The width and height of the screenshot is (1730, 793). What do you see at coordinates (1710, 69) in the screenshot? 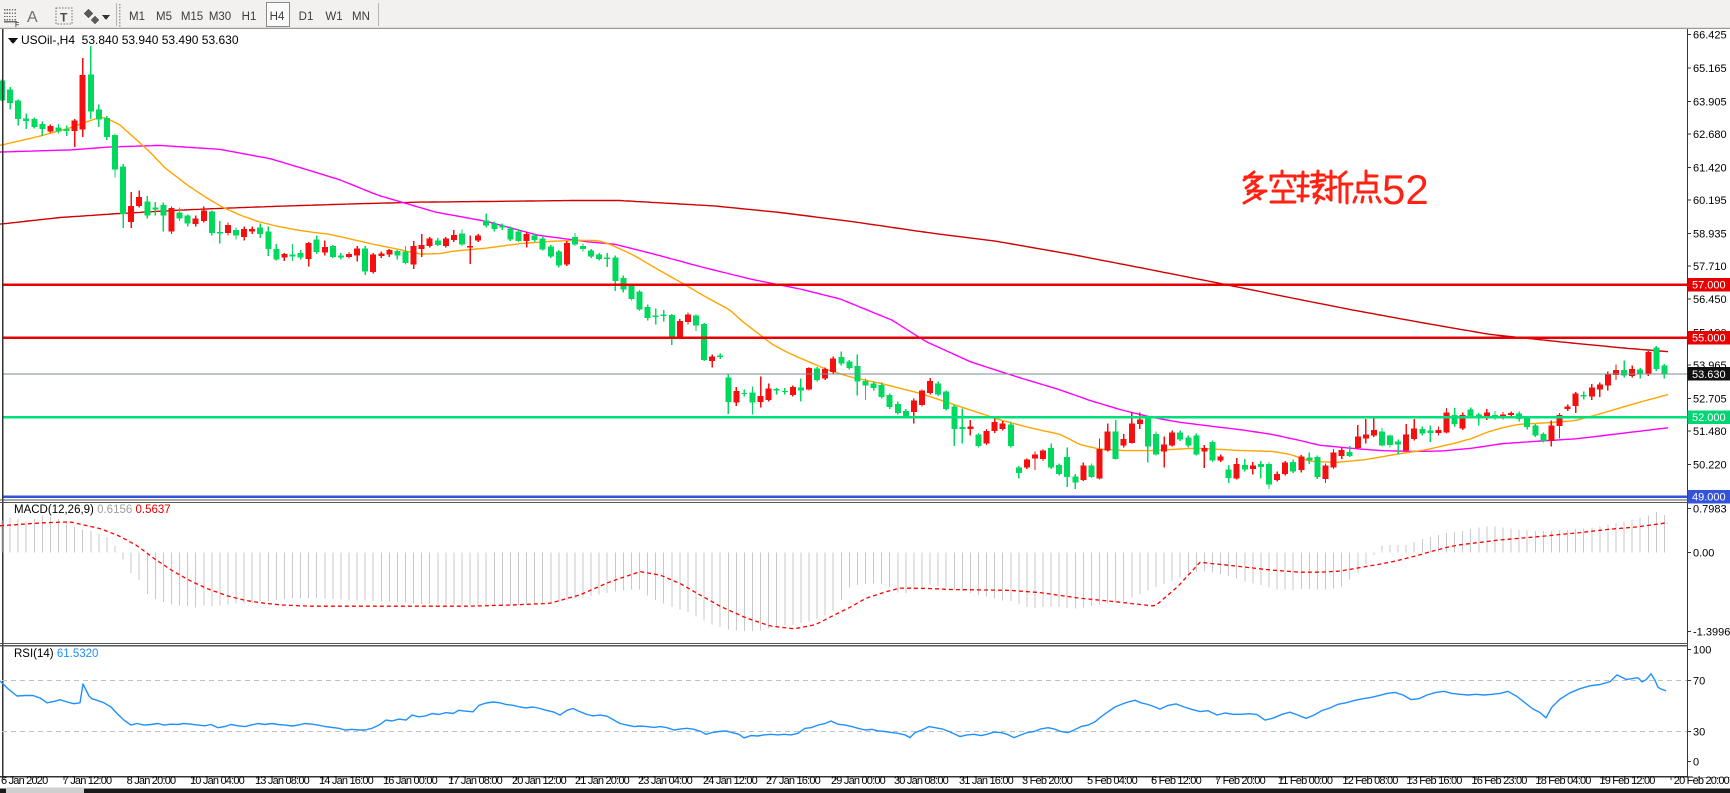
I see `svg-text: 65.165` at bounding box center [1710, 69].